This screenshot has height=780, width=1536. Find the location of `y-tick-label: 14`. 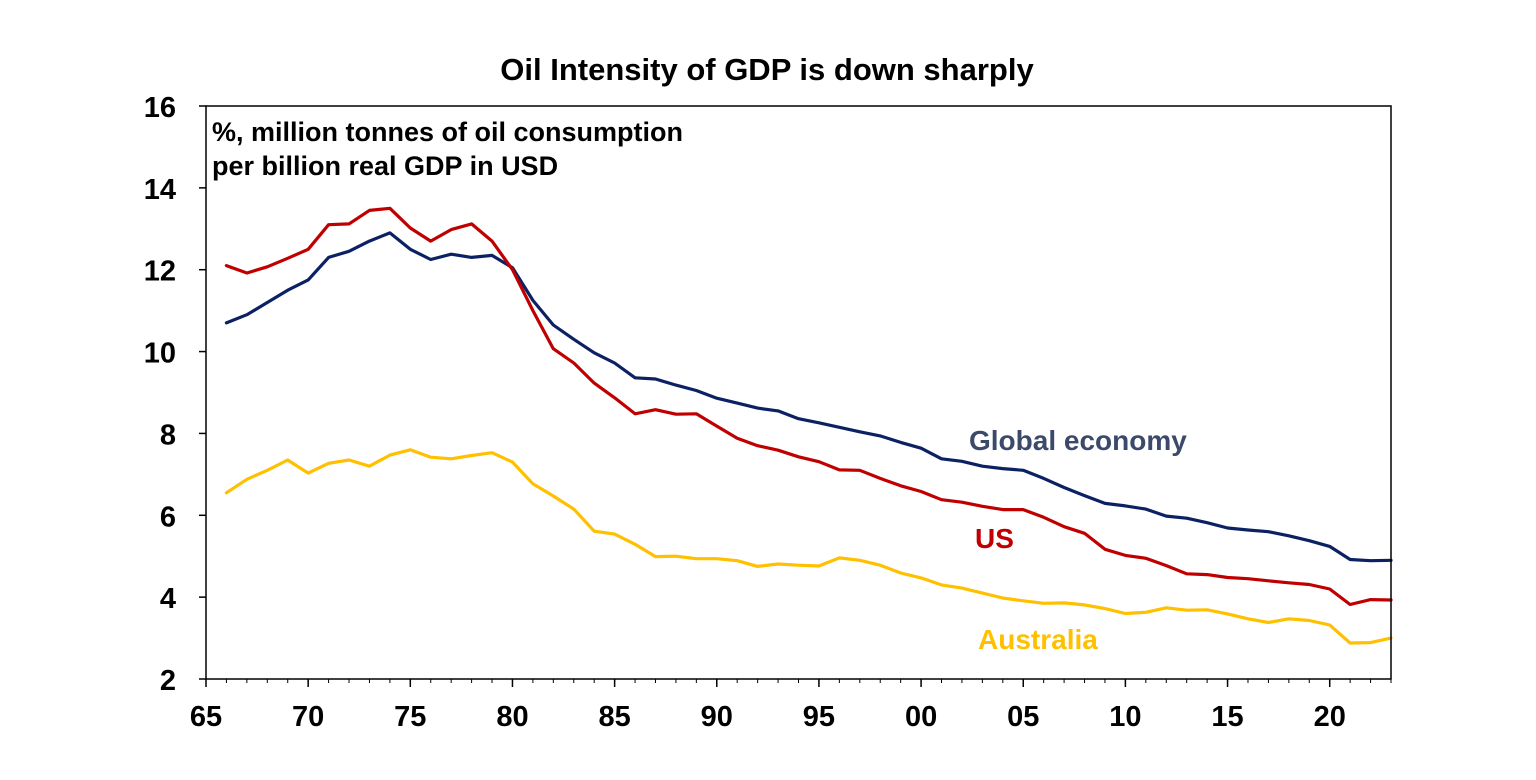

y-tick-label: 14 is located at coordinates (160, 190).